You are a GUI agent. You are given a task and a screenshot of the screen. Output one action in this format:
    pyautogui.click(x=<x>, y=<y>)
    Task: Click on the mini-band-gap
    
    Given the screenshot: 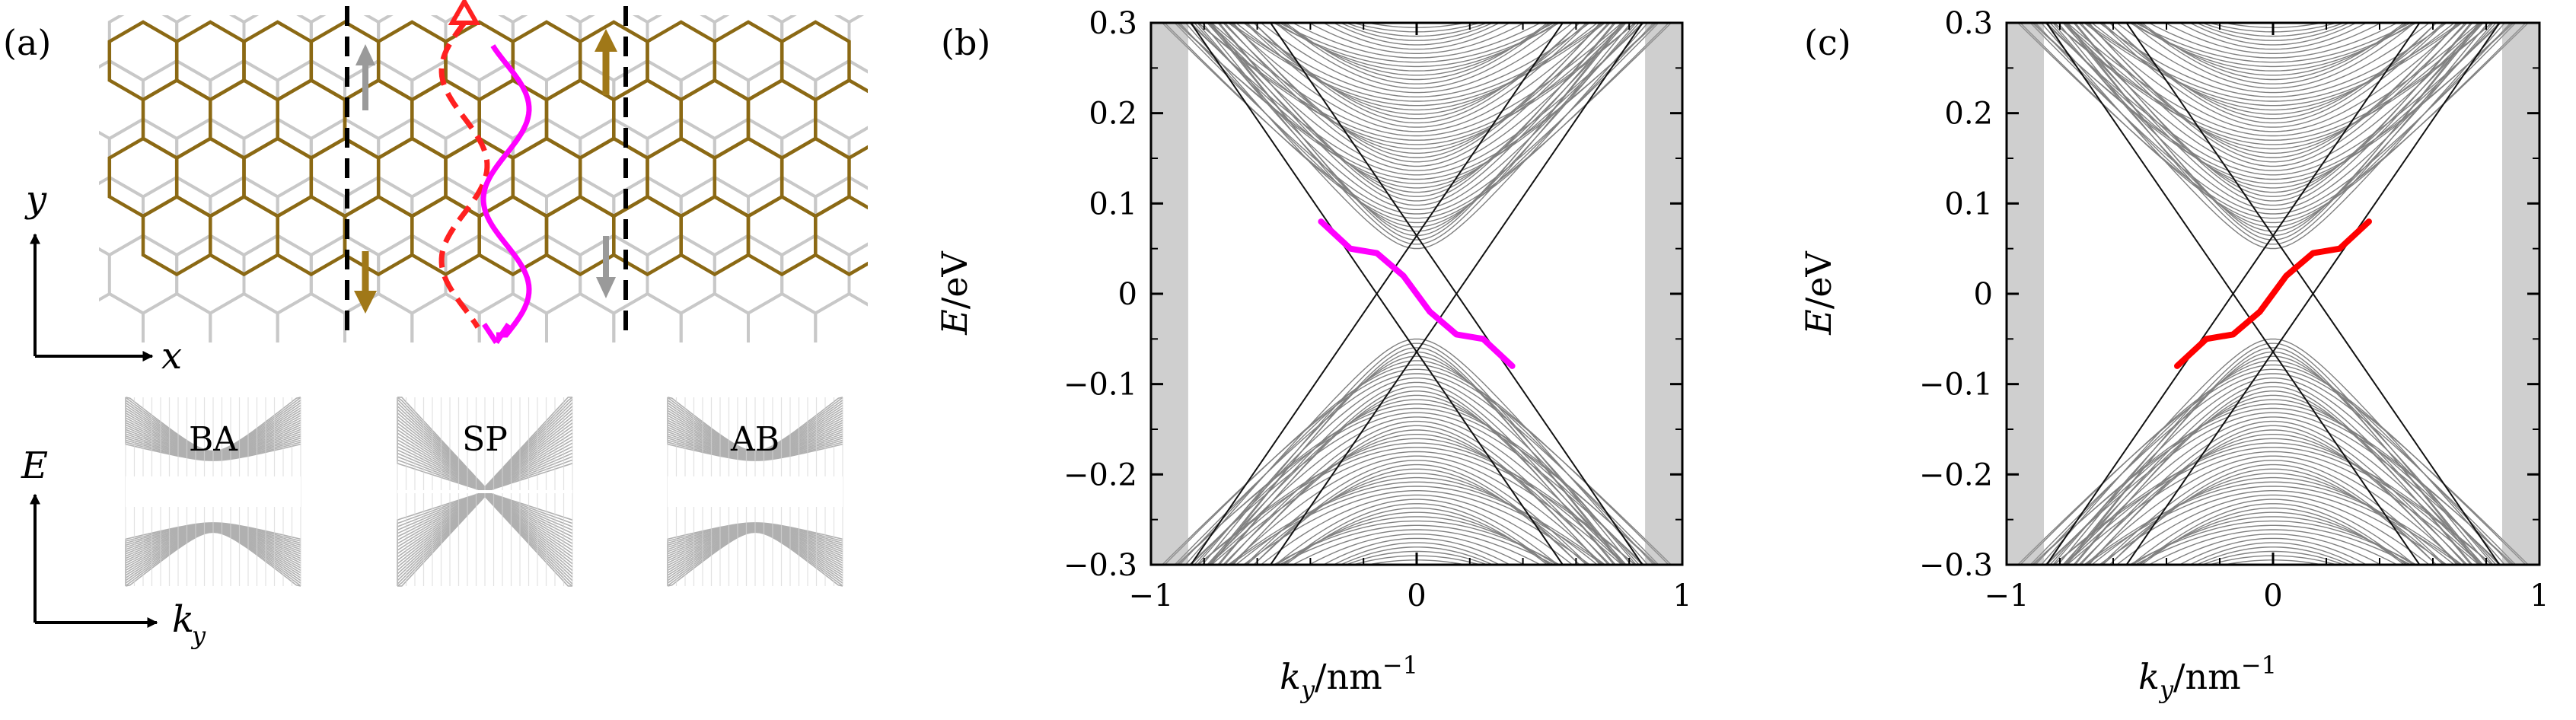 What is the action you would take?
    pyautogui.click(x=214, y=491)
    